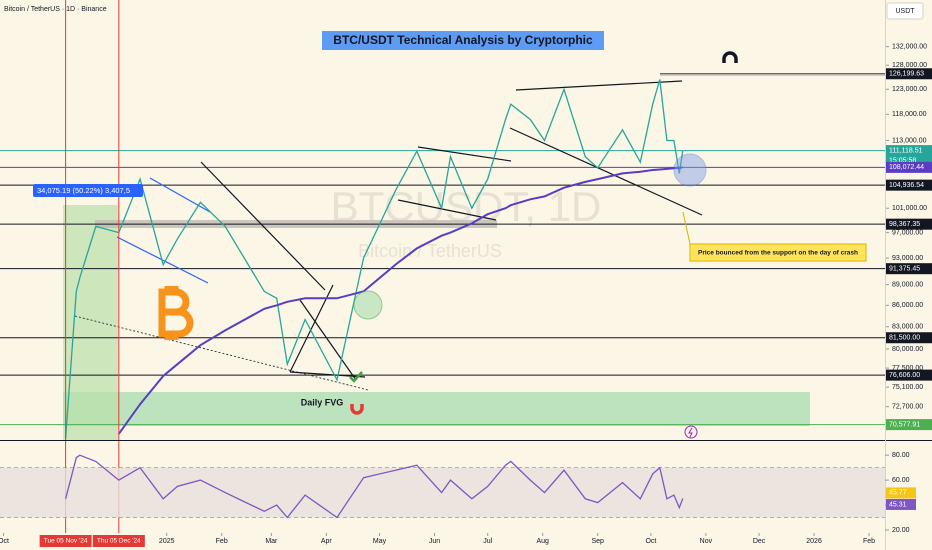  What do you see at coordinates (814, 541) in the screenshot?
I see `x-tick-label: 2026` at bounding box center [814, 541].